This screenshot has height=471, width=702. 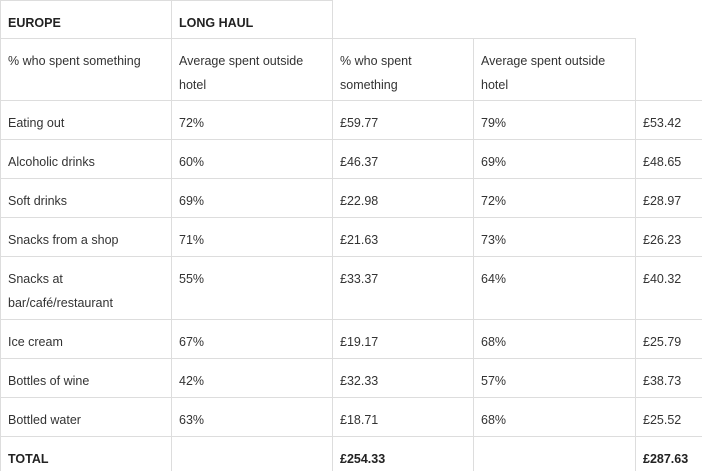 What do you see at coordinates (192, 123) in the screenshot?
I see `europe-pct-cell: 72%` at bounding box center [192, 123].